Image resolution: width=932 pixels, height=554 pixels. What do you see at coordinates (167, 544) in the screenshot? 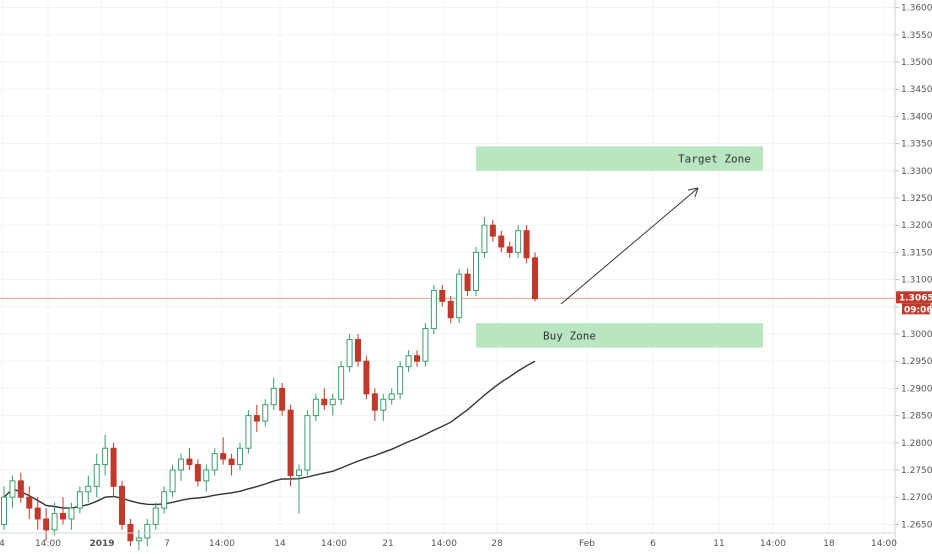
I see `x-tick-label: 7` at bounding box center [167, 544].